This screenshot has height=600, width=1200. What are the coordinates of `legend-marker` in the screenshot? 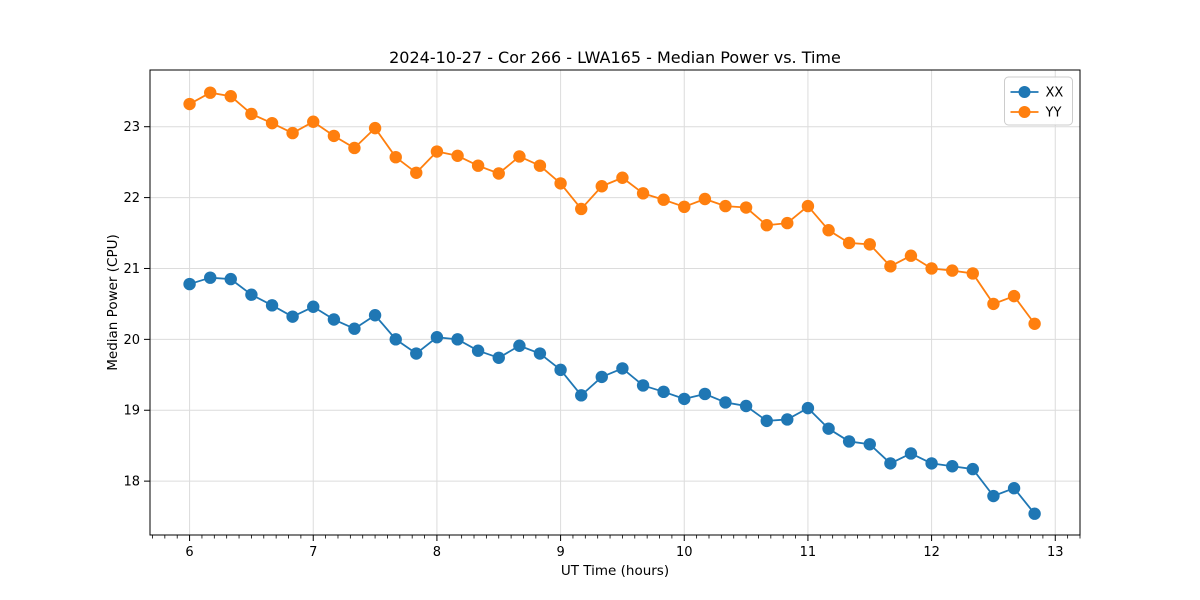 It's located at (1024, 92).